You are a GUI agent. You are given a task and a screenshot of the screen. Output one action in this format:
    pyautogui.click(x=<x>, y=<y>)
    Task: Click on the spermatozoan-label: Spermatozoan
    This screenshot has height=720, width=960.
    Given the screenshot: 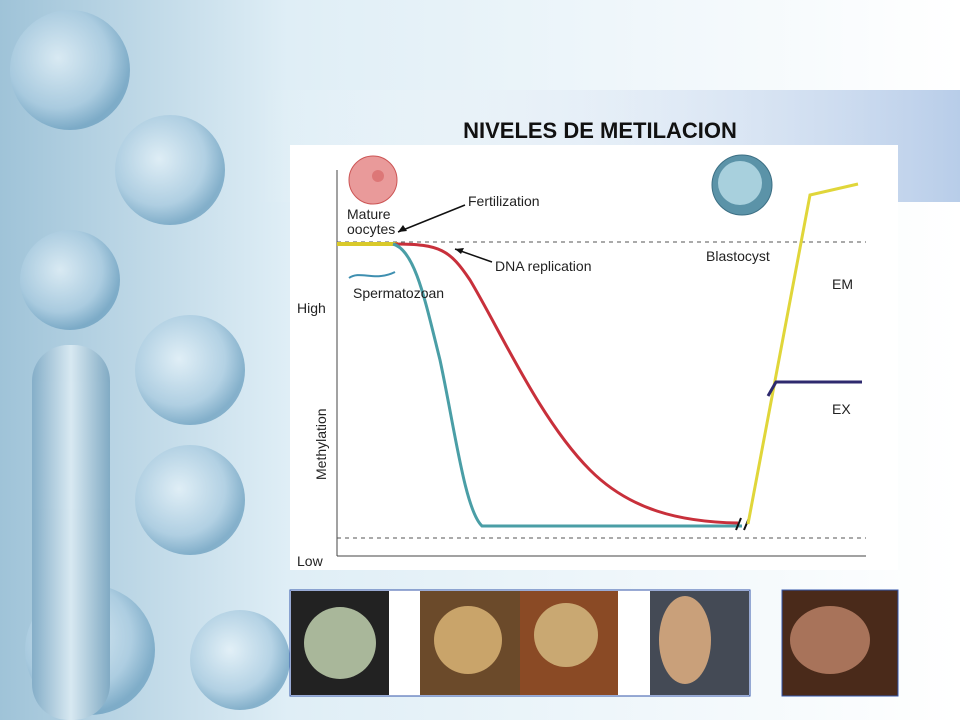 What is the action you would take?
    pyautogui.click(x=398, y=293)
    